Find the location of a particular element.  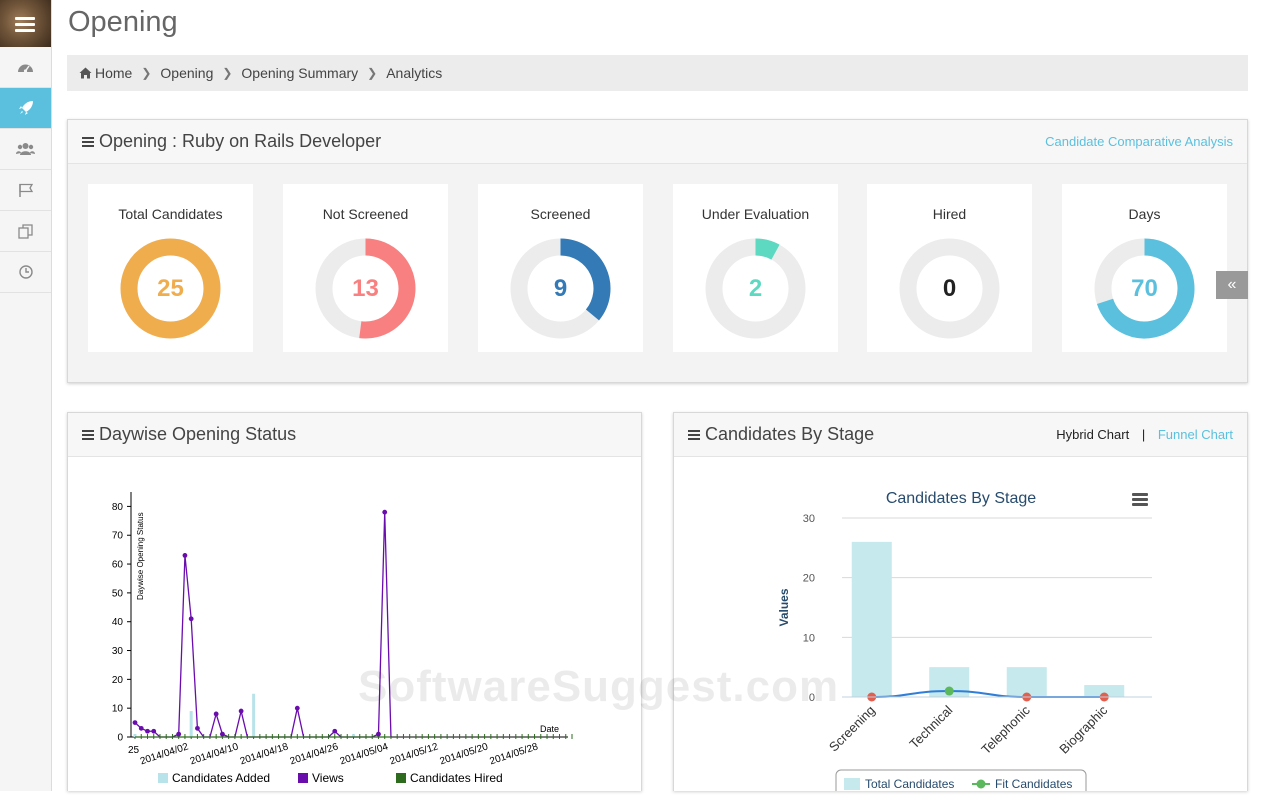

stat-card-total-candidates: Total Candidates 25 is located at coordinates (170, 268).